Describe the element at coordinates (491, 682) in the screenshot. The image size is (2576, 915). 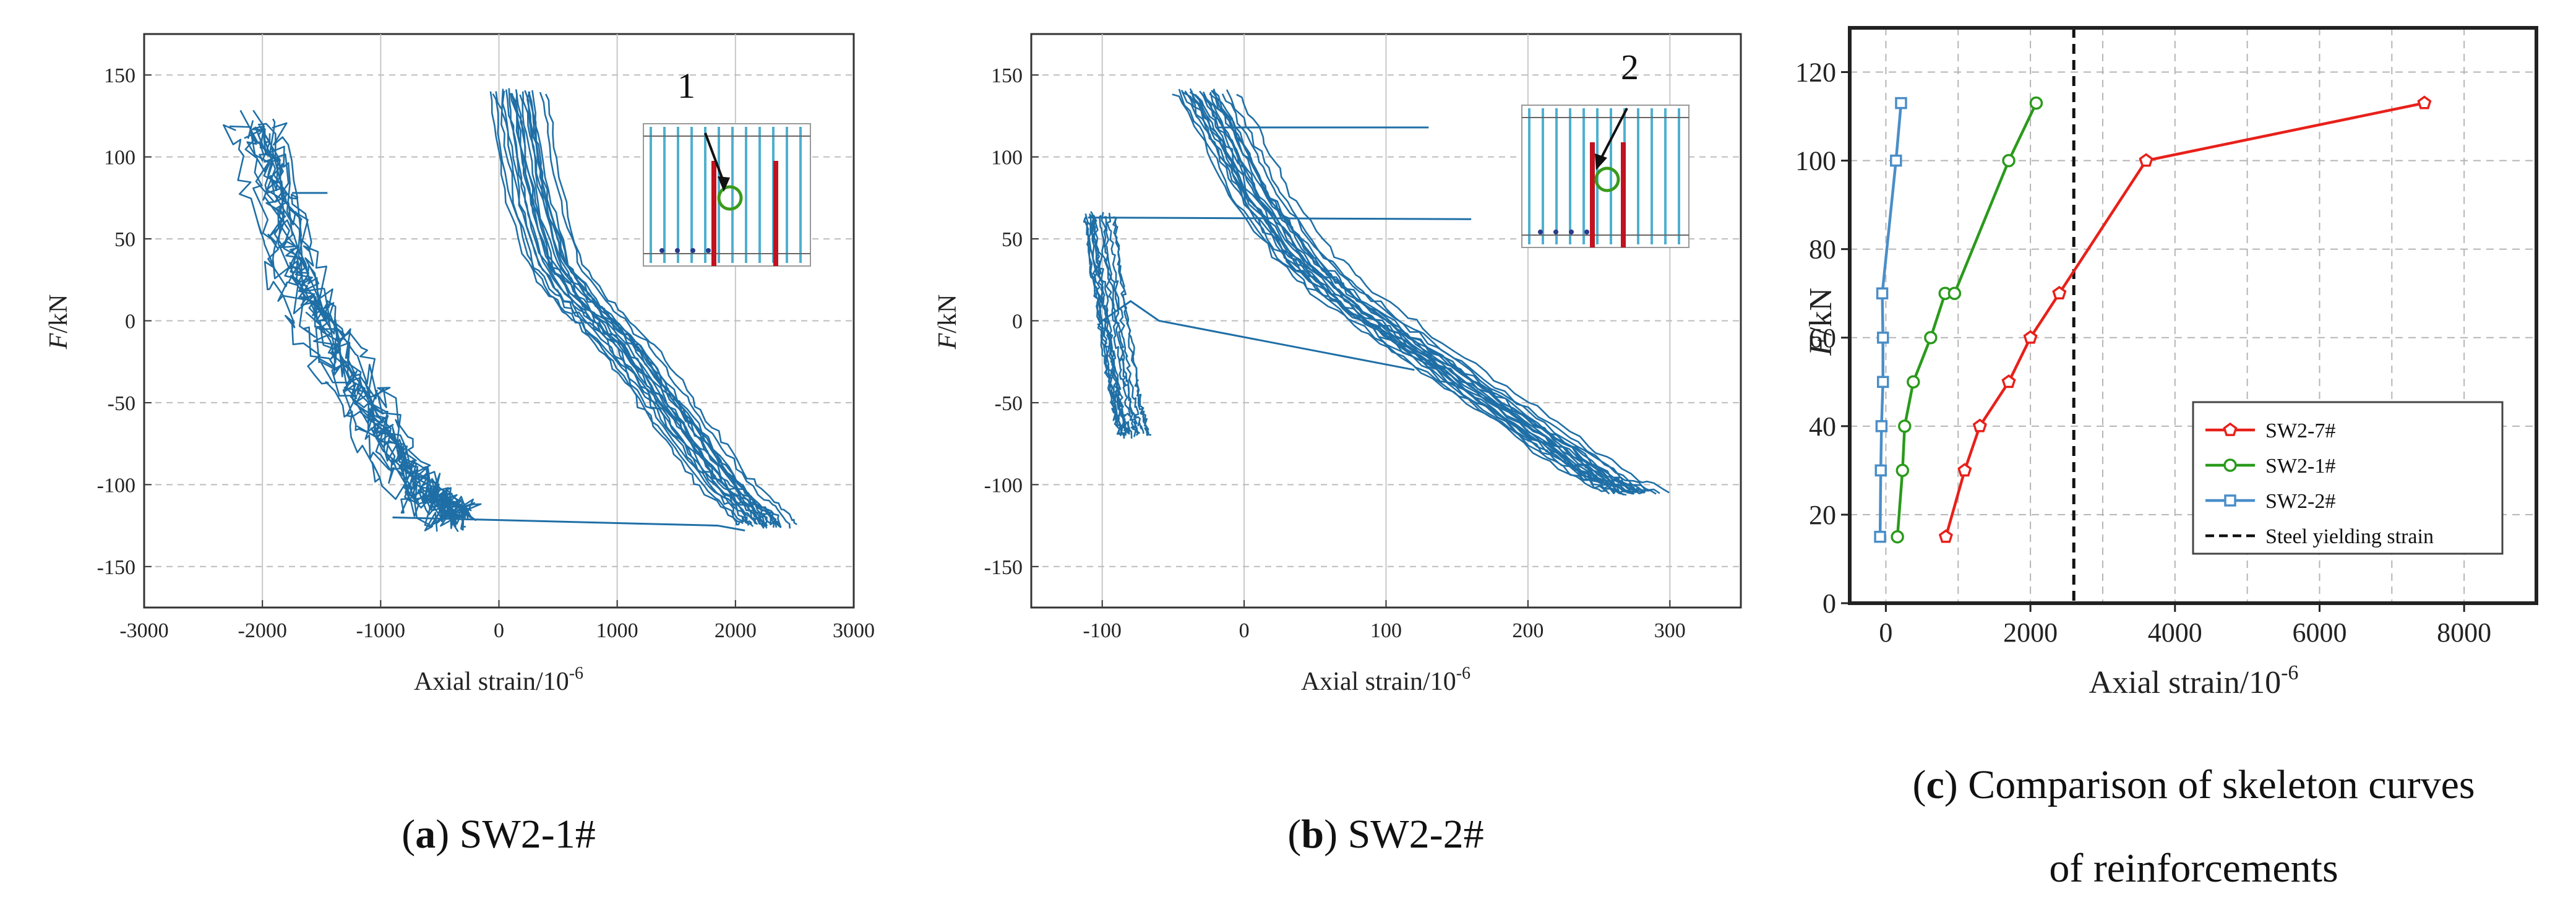
I see `chart-a-xlabel-main: Axial strain/10` at that location.